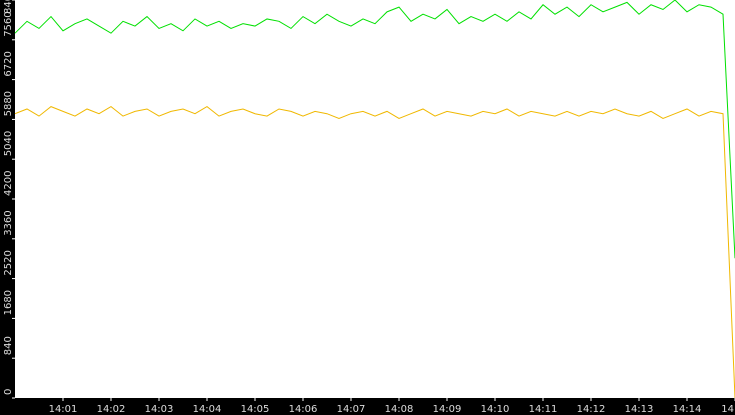 The image size is (735, 415). I want to click on x-tick-label: 14:13, so click(639, 409).